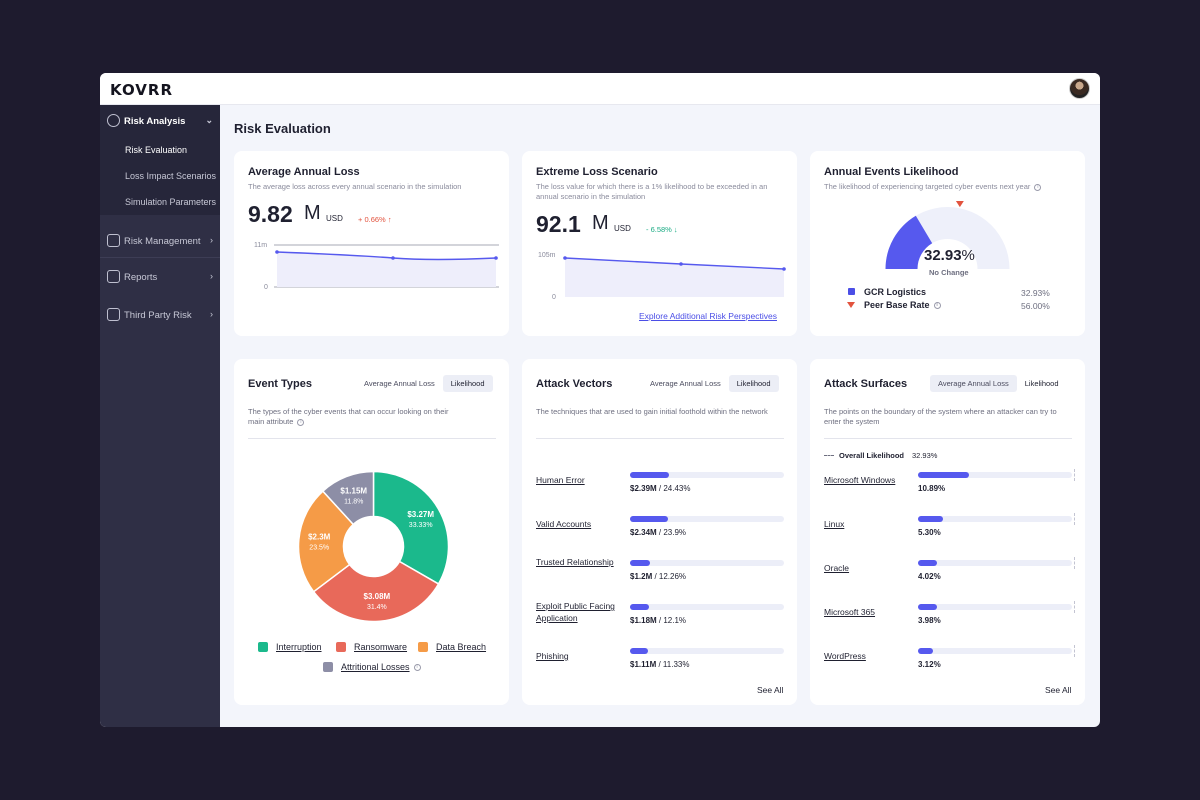  What do you see at coordinates (113, 314) in the screenshot?
I see `third-party-icon` at bounding box center [113, 314].